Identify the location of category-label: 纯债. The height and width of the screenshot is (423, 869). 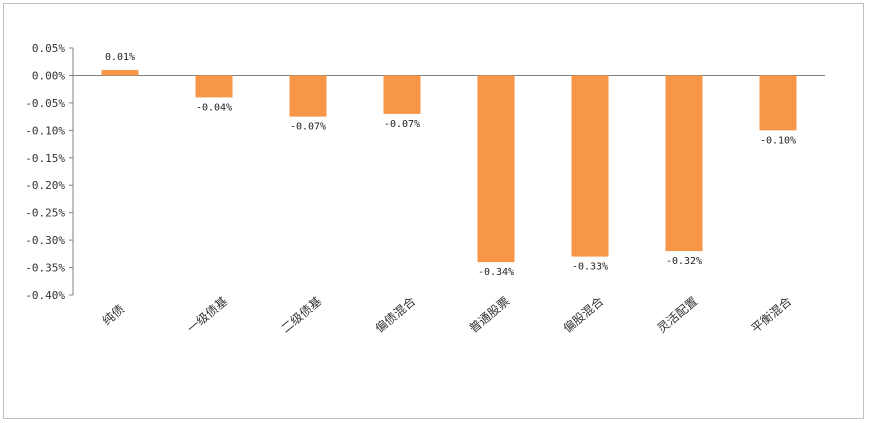
(113, 315).